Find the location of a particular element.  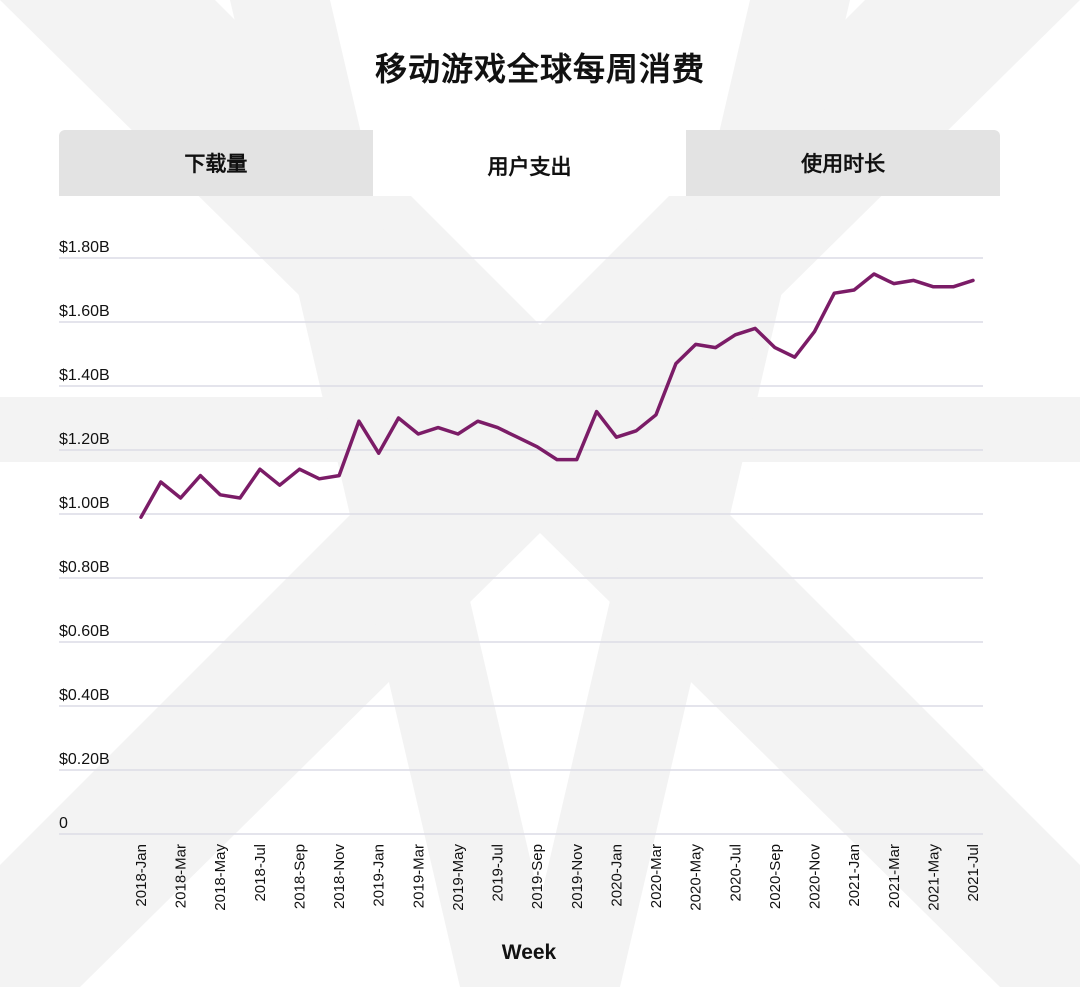

y-tick-label: $0.80B is located at coordinates (84, 567).